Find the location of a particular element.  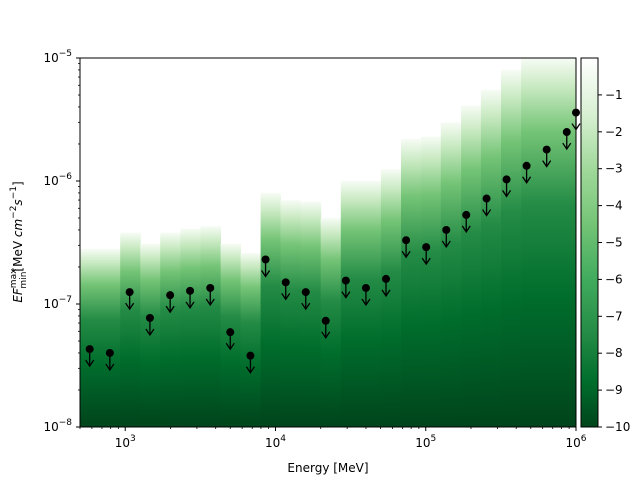

x-tick-label: 10⁴ is located at coordinates (275, 442).